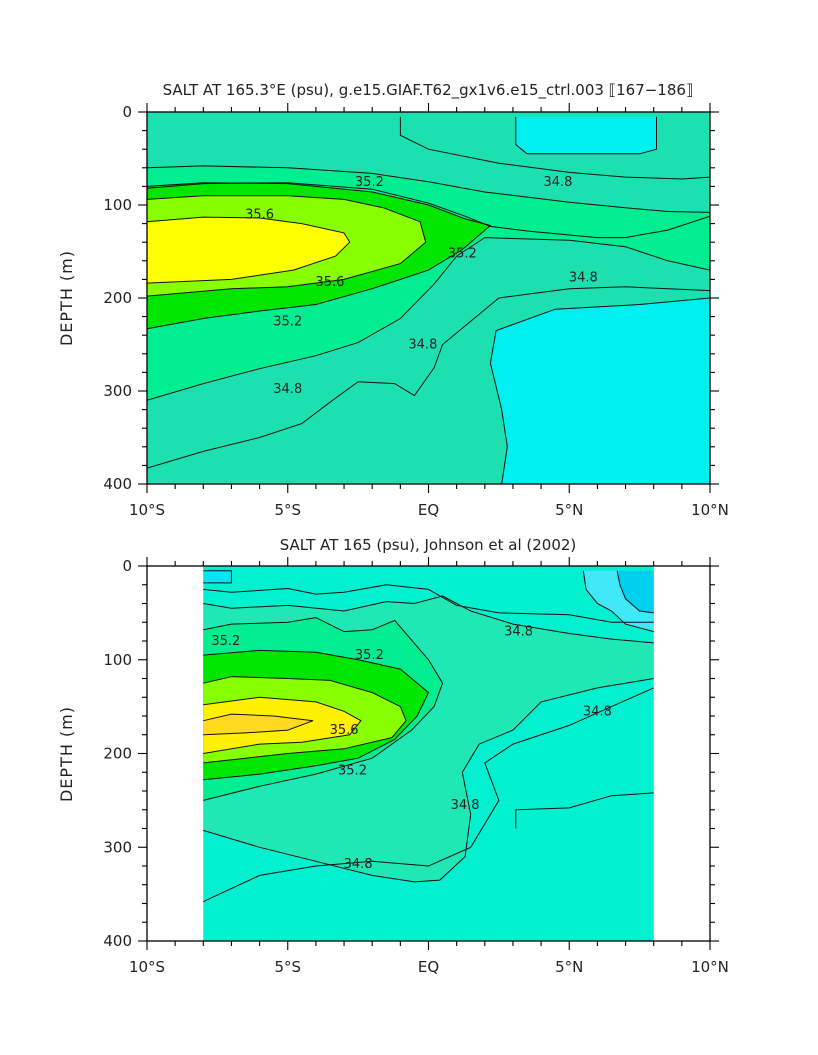  I want to click on bottom-y-tick-label-0: 0, so click(127, 566).